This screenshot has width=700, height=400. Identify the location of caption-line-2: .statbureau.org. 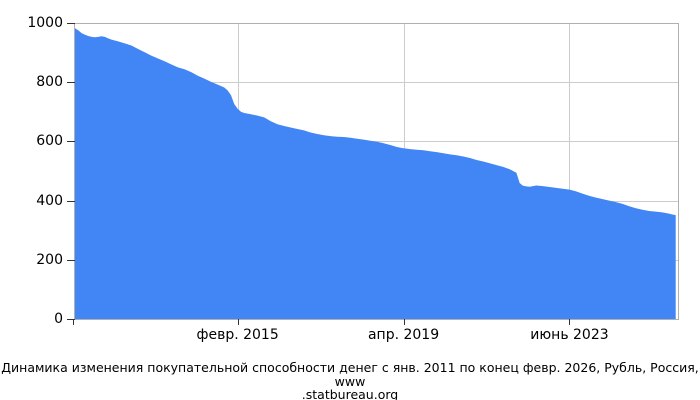
(350, 393).